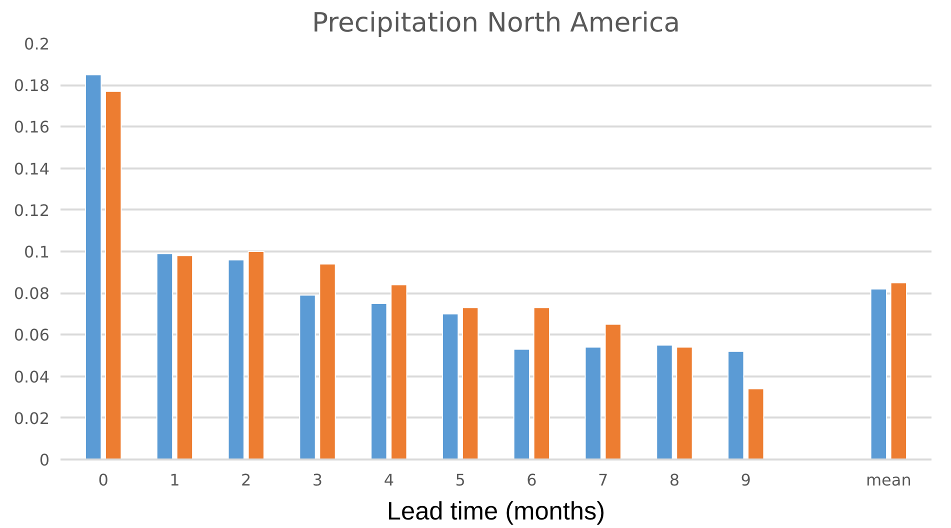 This screenshot has height=528, width=951. What do you see at coordinates (246, 480) in the screenshot?
I see `x-tick-label: 2` at bounding box center [246, 480].